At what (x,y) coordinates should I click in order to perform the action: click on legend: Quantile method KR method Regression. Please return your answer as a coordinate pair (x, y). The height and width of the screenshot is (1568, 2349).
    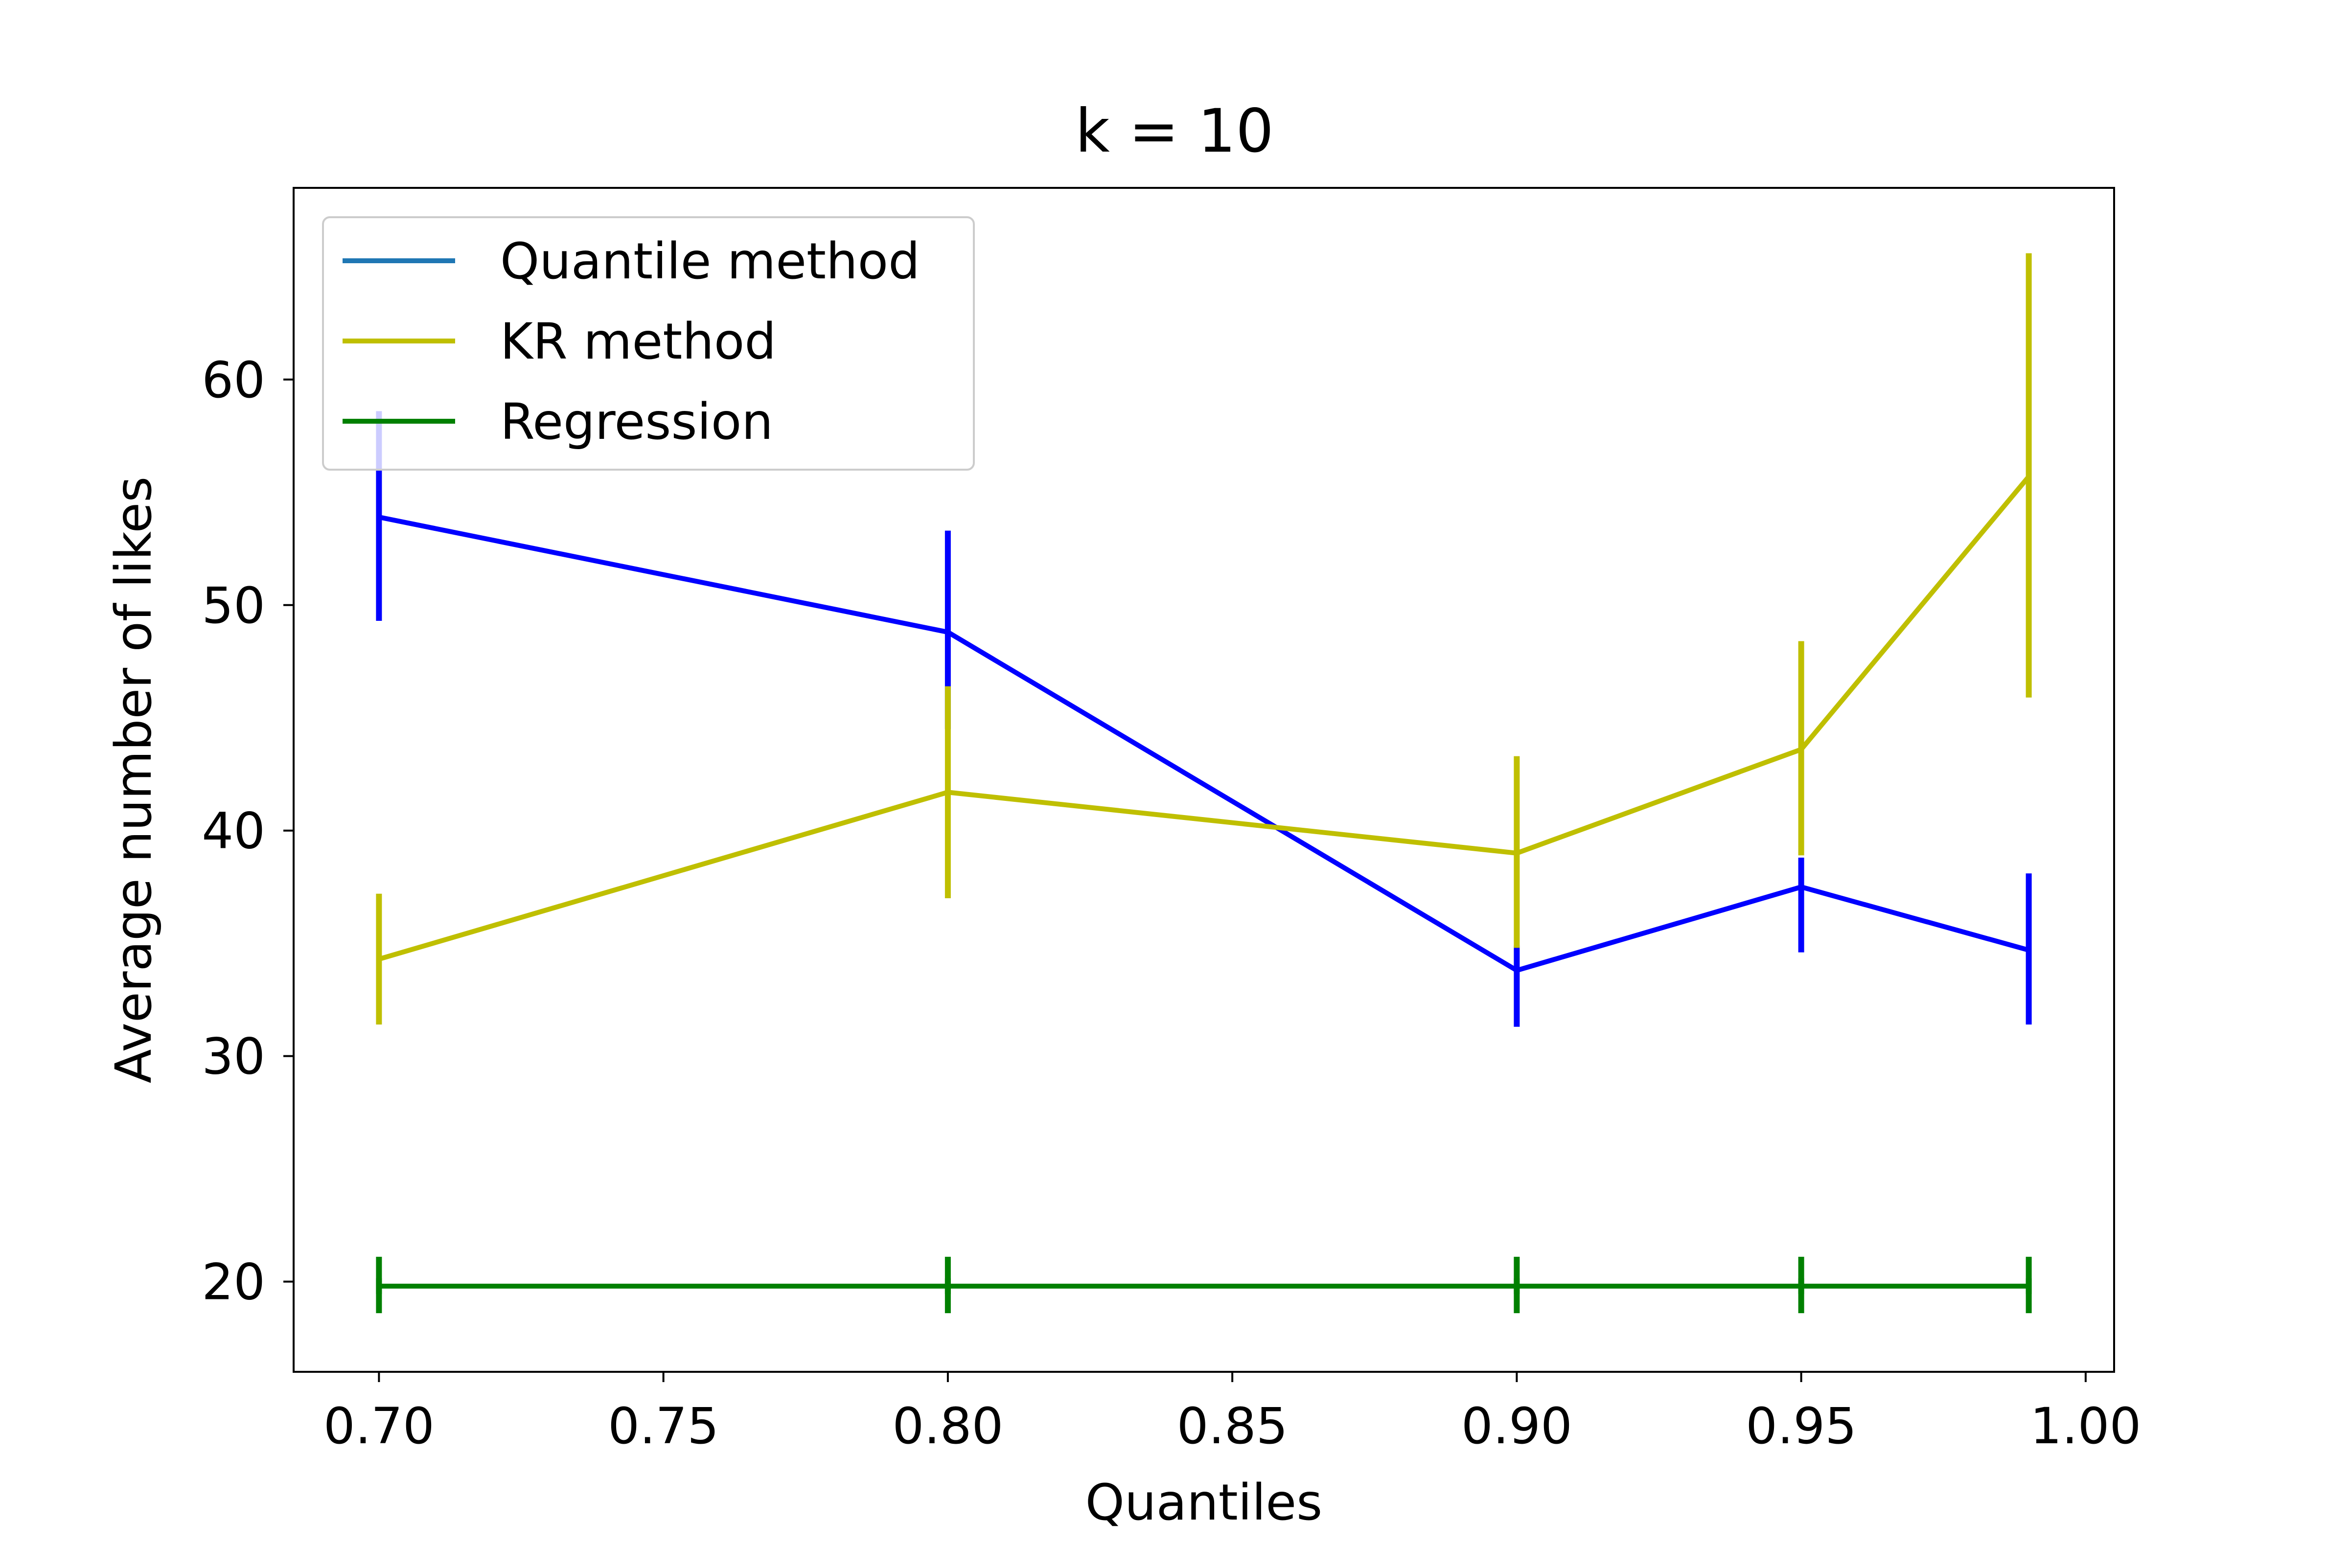
    Looking at the image, I should click on (648, 344).